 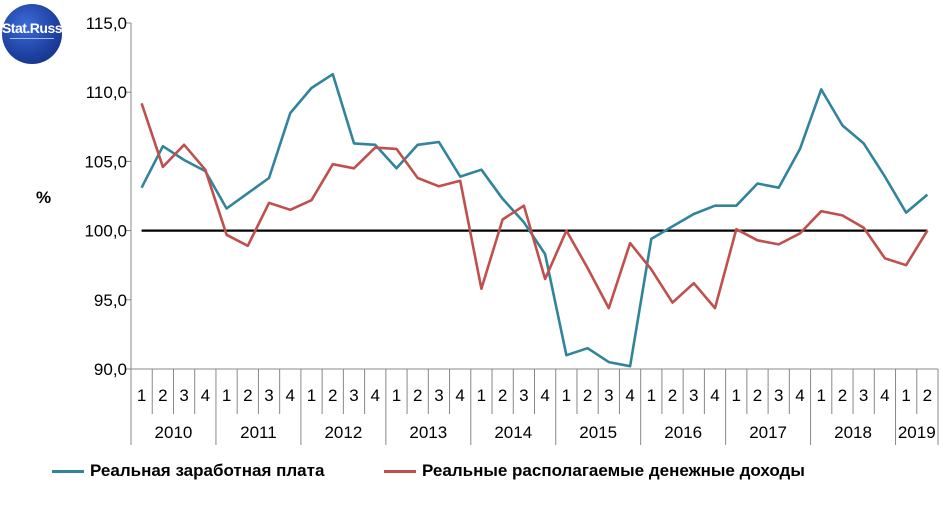 I want to click on x-year-label: 2014, so click(x=513, y=432).